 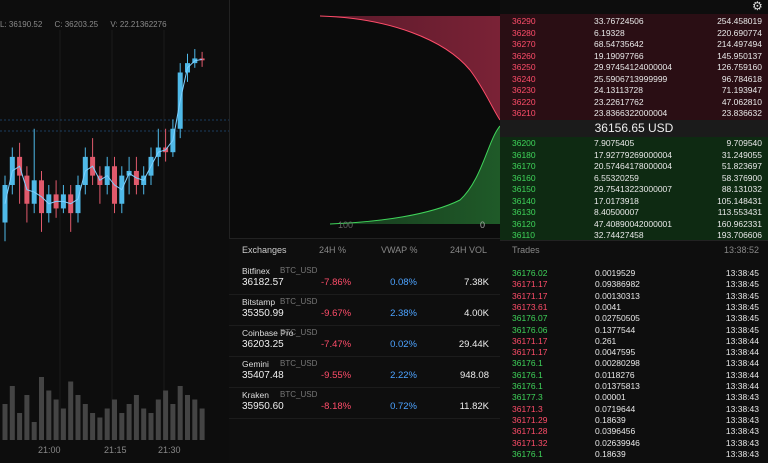 I want to click on trade-price: 36177.3, so click(x=527, y=397).